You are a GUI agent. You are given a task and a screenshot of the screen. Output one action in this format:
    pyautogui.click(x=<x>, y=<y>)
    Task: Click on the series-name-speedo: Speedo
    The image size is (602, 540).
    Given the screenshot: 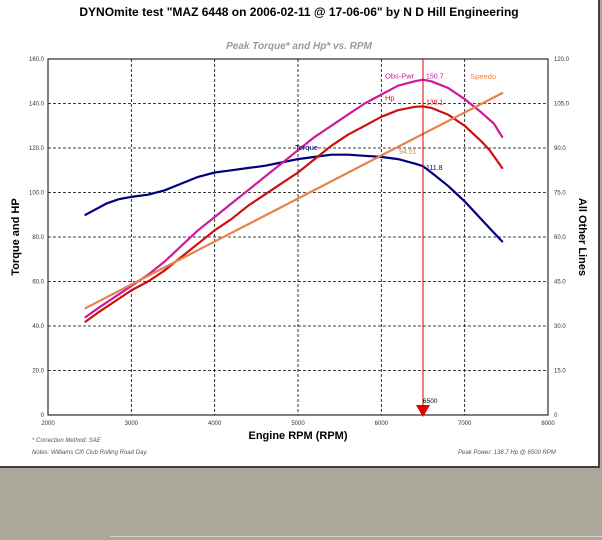 What is the action you would take?
    pyautogui.click(x=483, y=76)
    